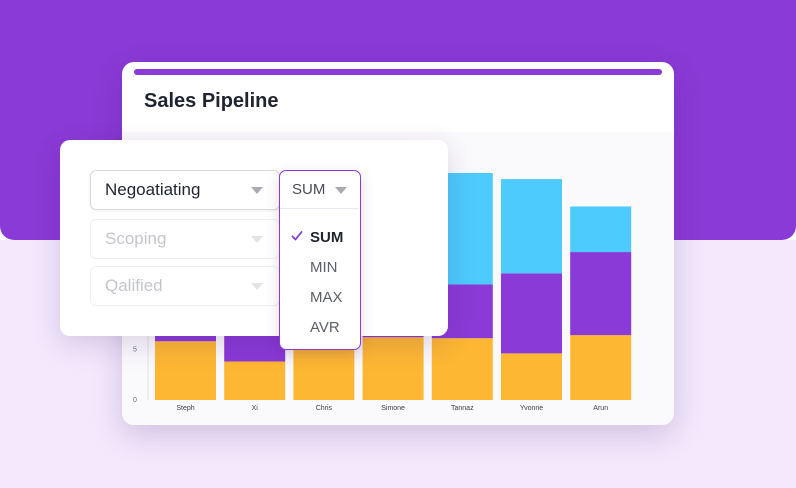  I want to click on bar-segment-purple-arun, so click(601, 294).